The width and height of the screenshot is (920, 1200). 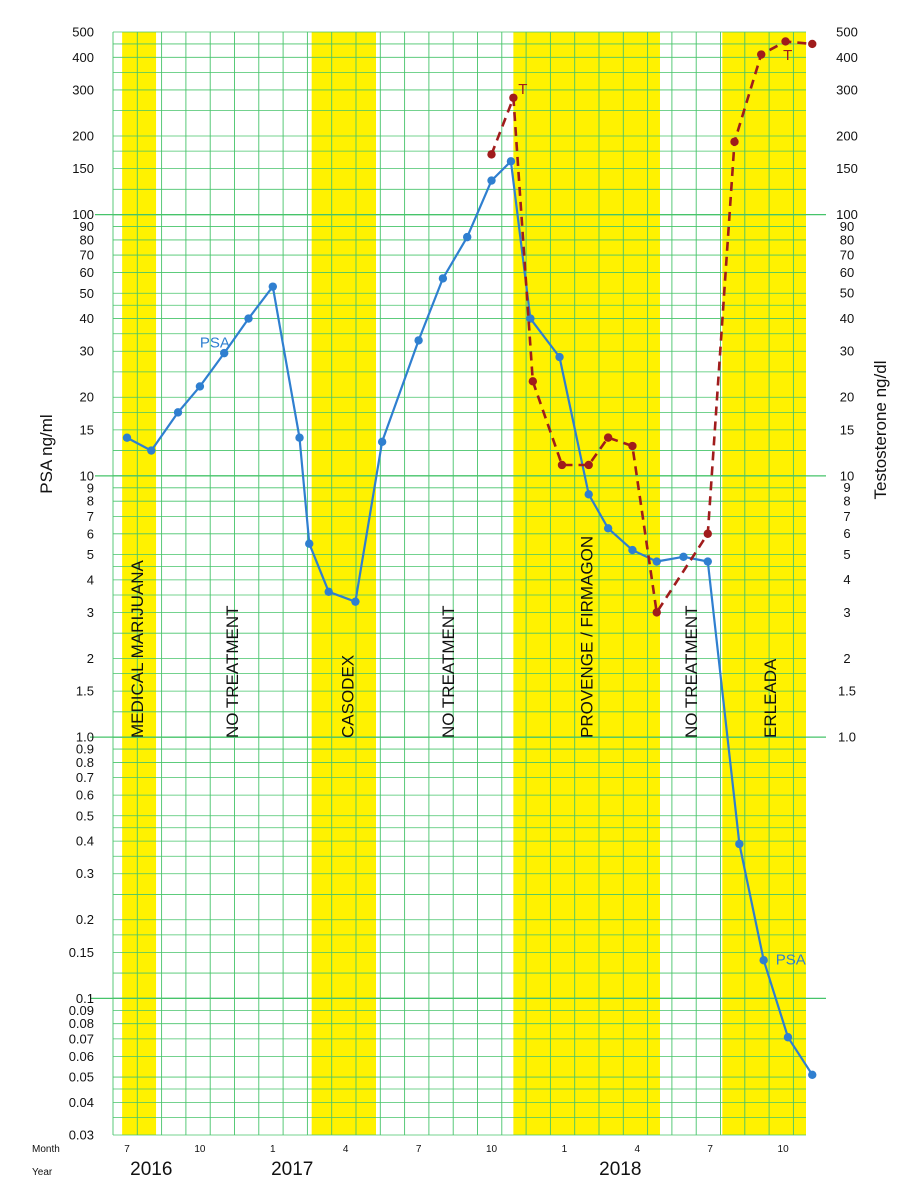 I want to click on y-left-tick-label: 0.03, so click(x=81, y=1135).